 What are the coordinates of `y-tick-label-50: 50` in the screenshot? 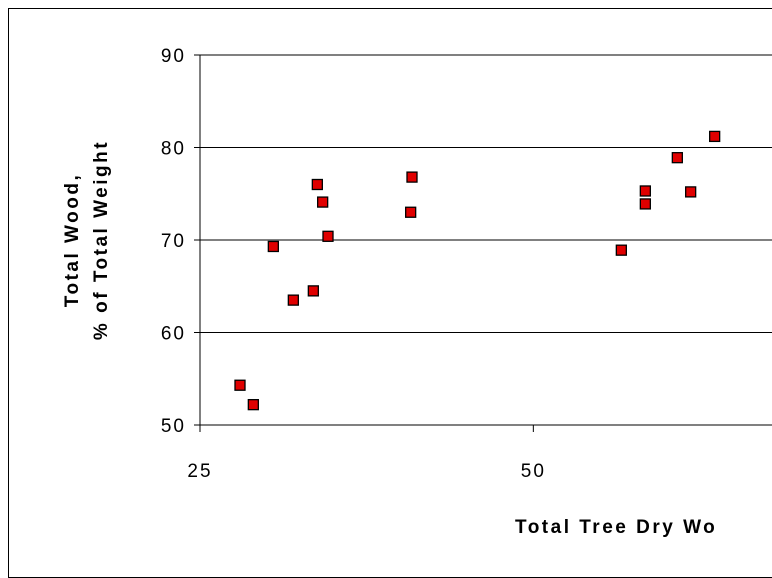 It's located at (173, 426).